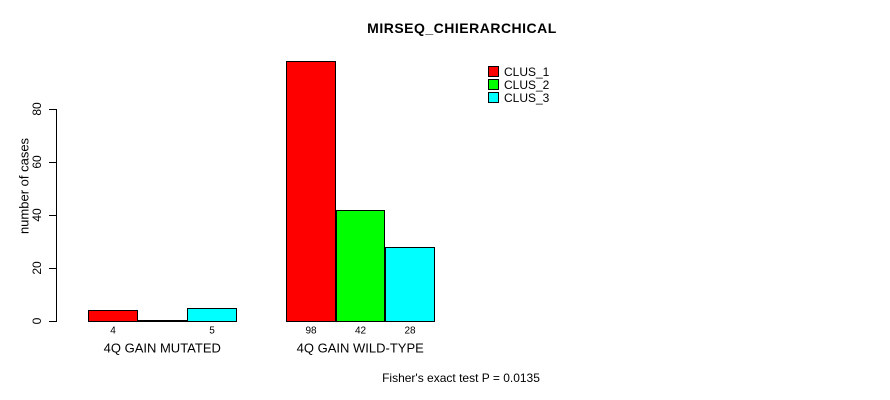  What do you see at coordinates (462, 28) in the screenshot?
I see `chart-title: MIRSEQ_CHIERARCHICAL` at bounding box center [462, 28].